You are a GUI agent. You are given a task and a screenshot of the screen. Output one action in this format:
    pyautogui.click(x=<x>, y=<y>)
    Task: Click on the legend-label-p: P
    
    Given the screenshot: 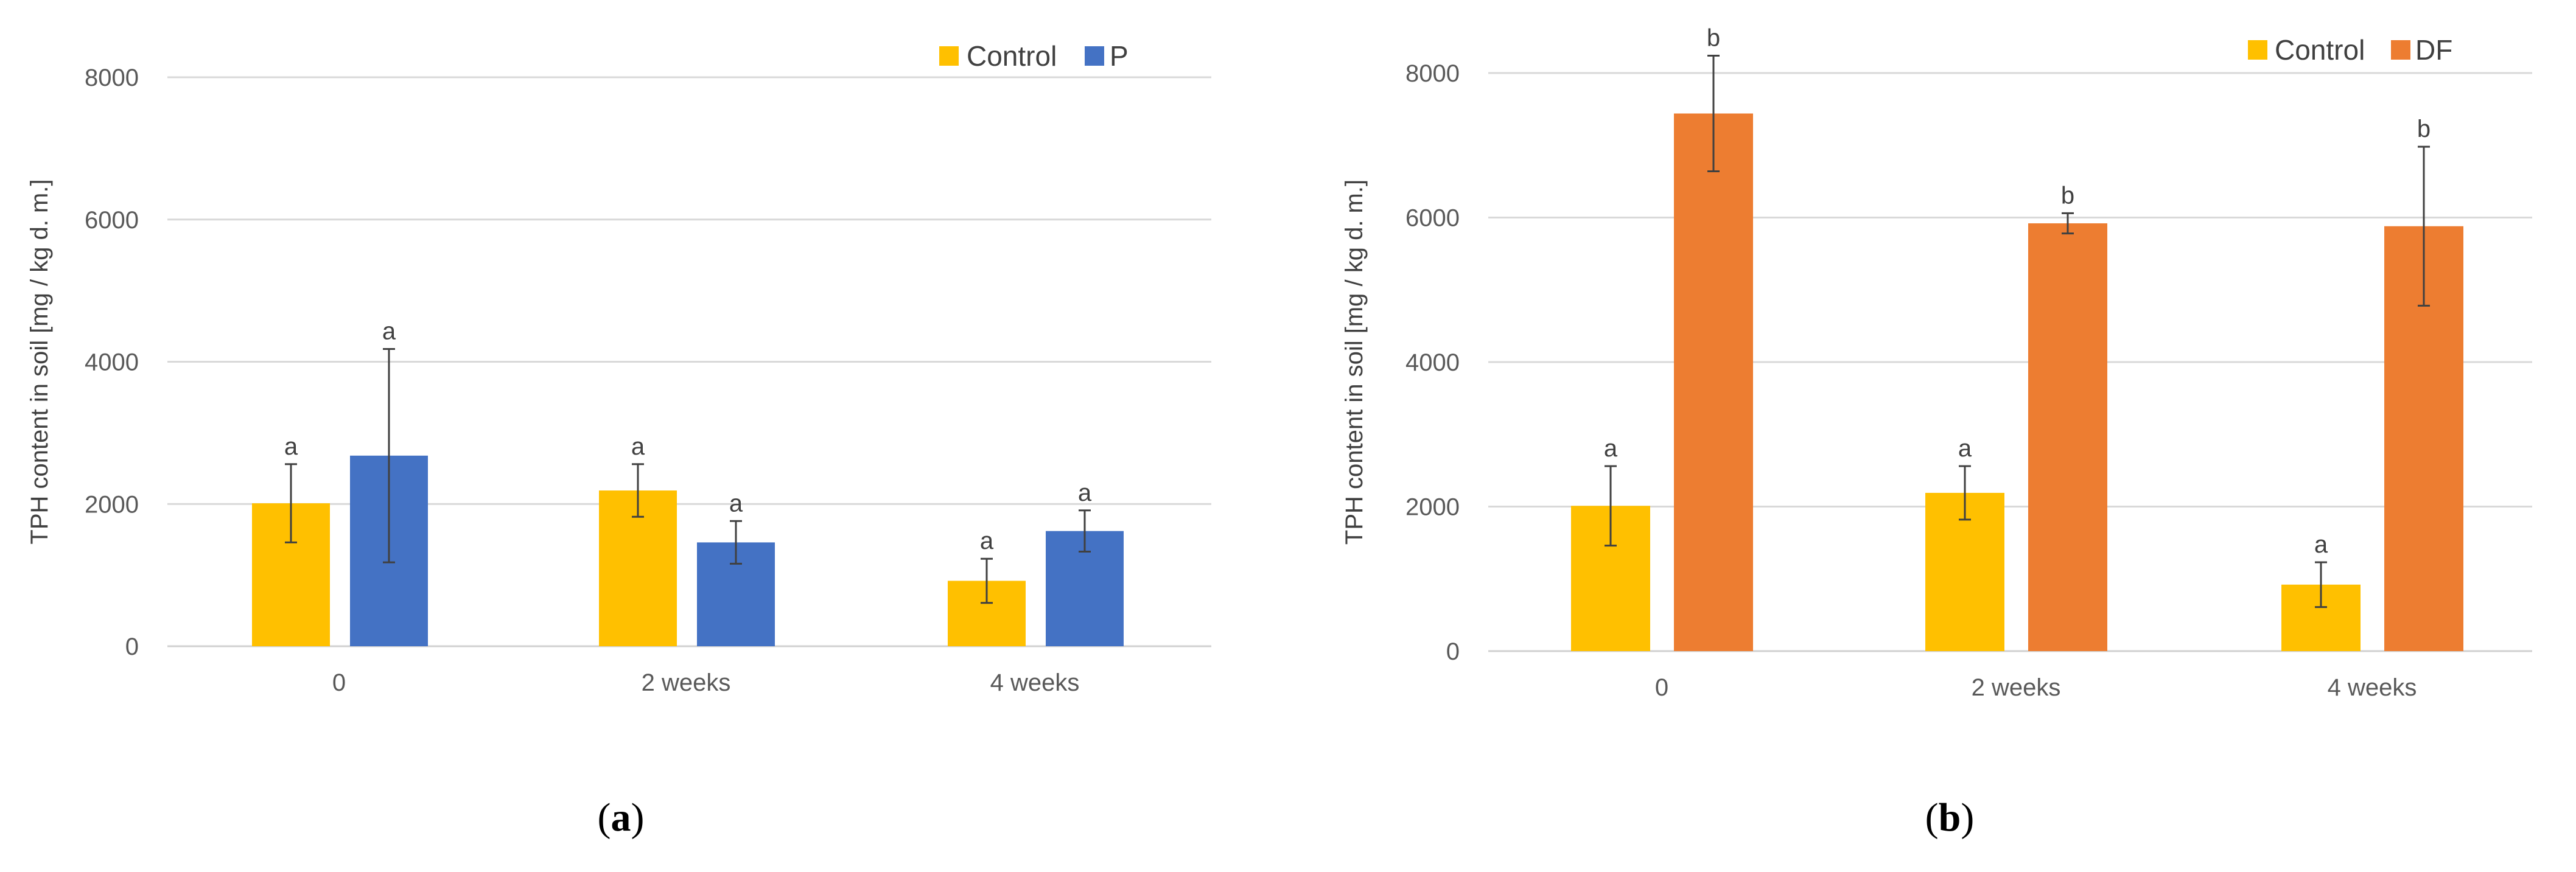 What is the action you would take?
    pyautogui.click(x=1119, y=56)
    